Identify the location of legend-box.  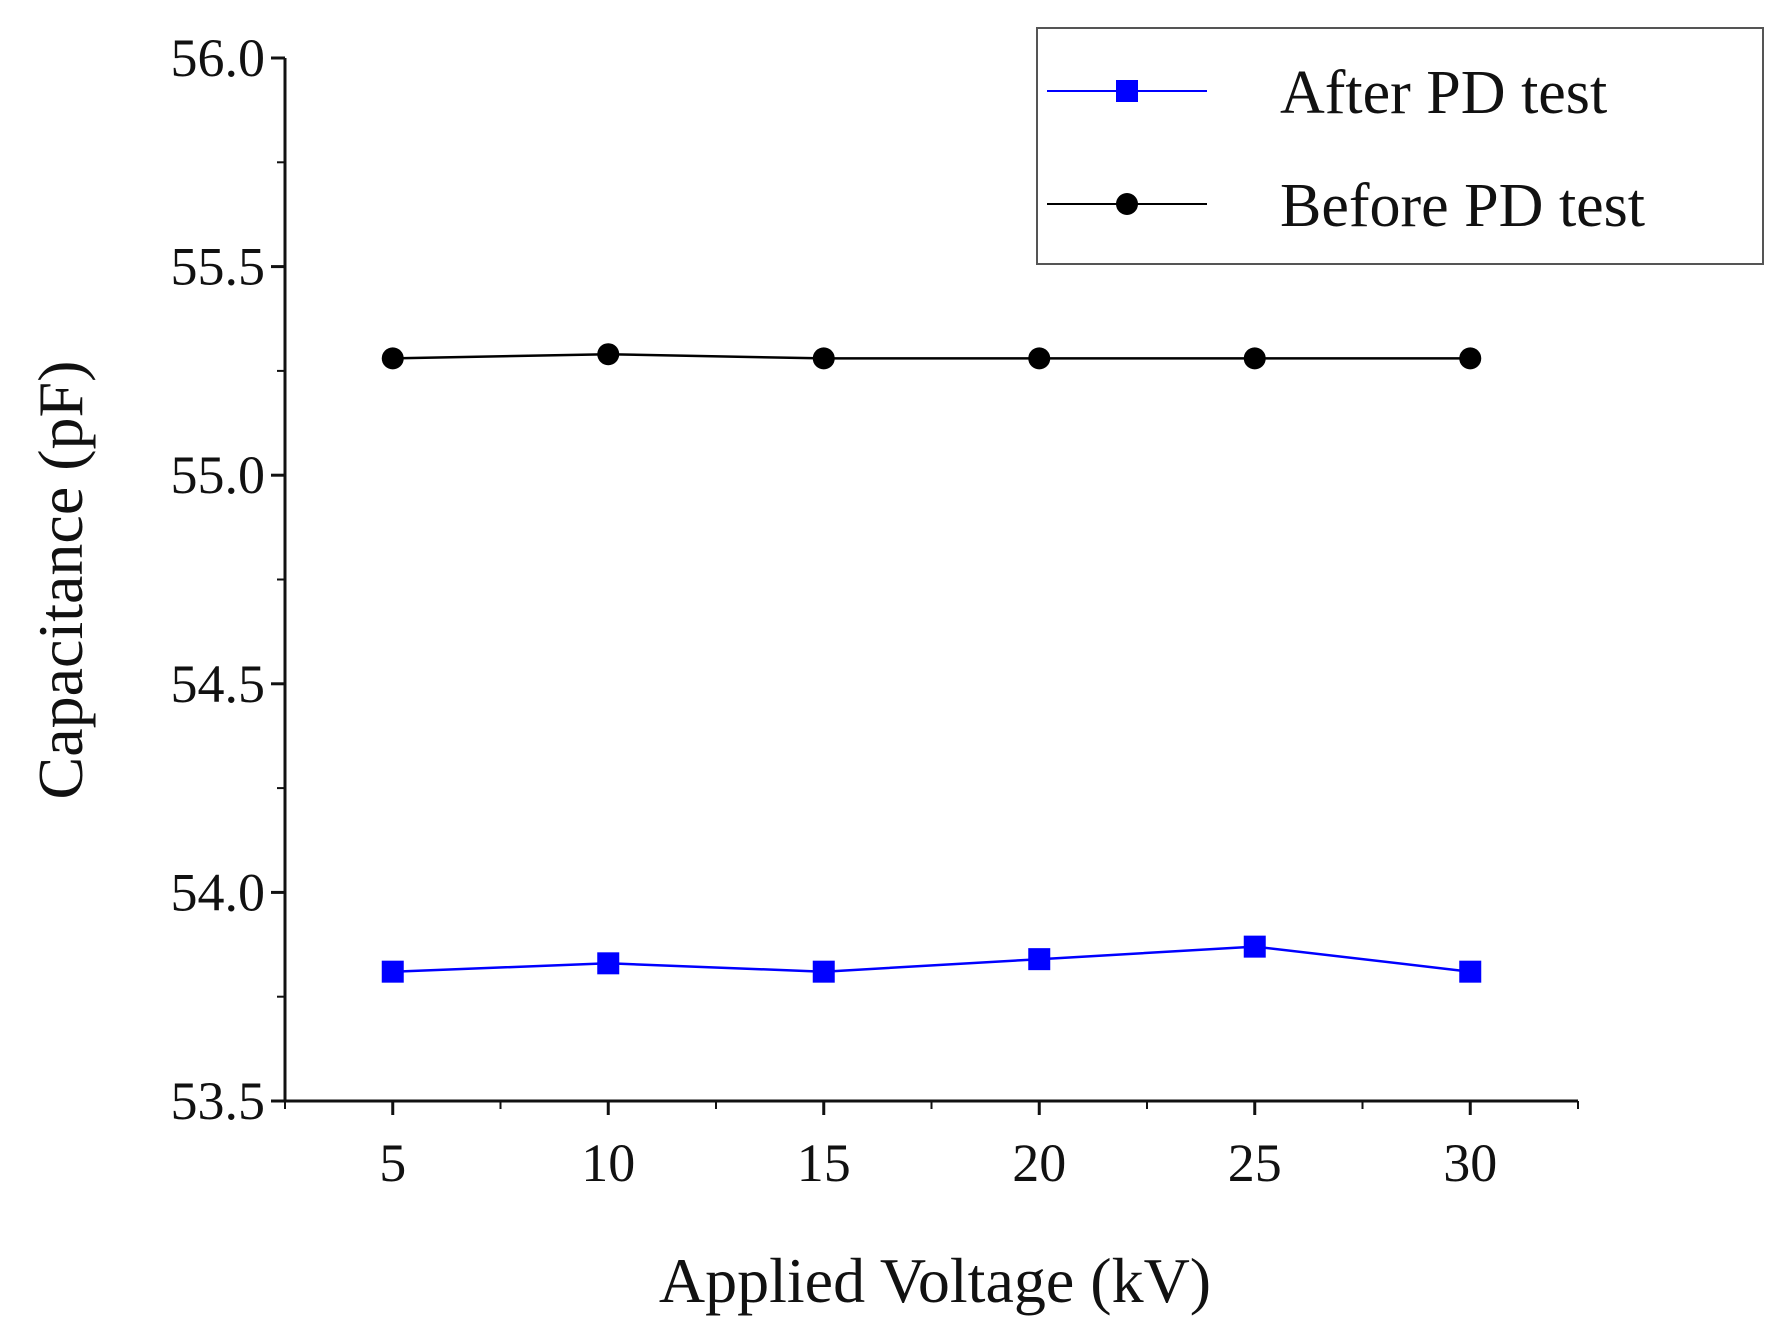
(1400, 146).